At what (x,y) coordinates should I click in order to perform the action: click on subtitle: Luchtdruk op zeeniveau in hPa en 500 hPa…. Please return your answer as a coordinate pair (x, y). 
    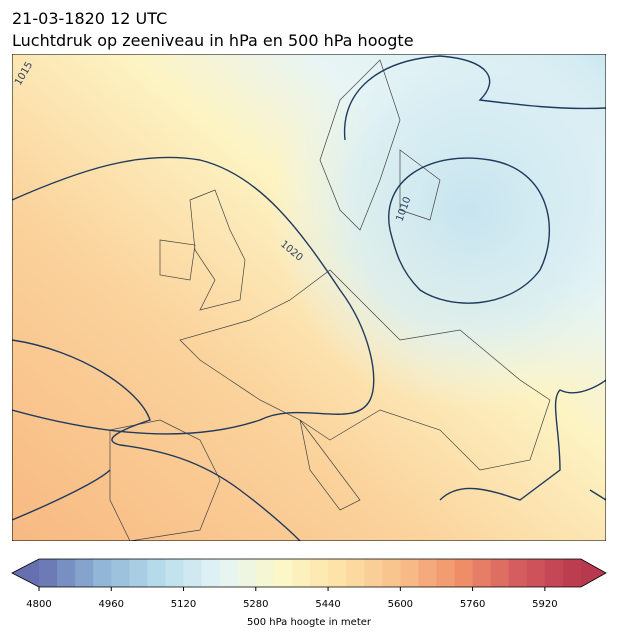
    Looking at the image, I should click on (213, 40).